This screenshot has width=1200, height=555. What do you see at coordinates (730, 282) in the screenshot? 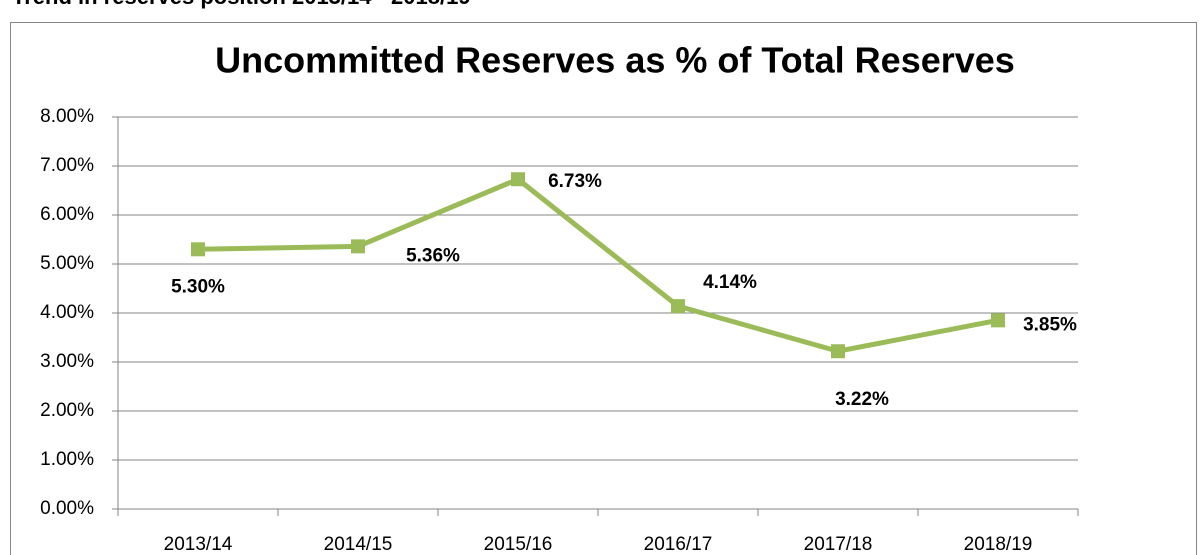
I see `data-label: 4.14%` at bounding box center [730, 282].